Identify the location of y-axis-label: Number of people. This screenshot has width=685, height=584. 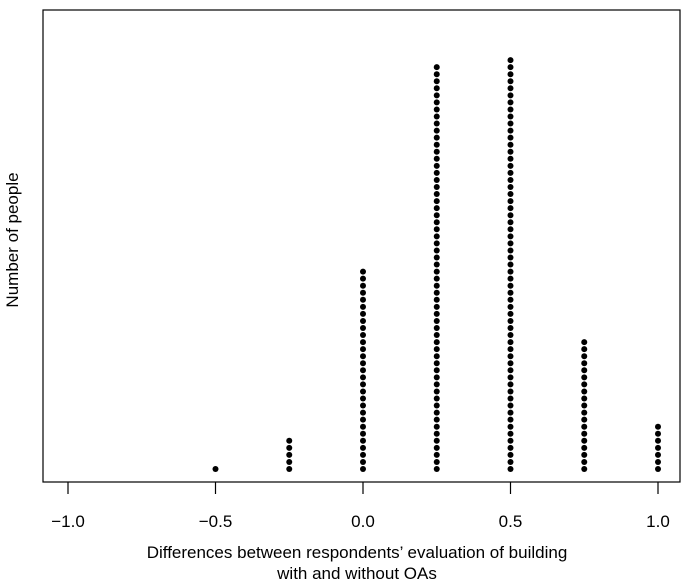
(12, 239).